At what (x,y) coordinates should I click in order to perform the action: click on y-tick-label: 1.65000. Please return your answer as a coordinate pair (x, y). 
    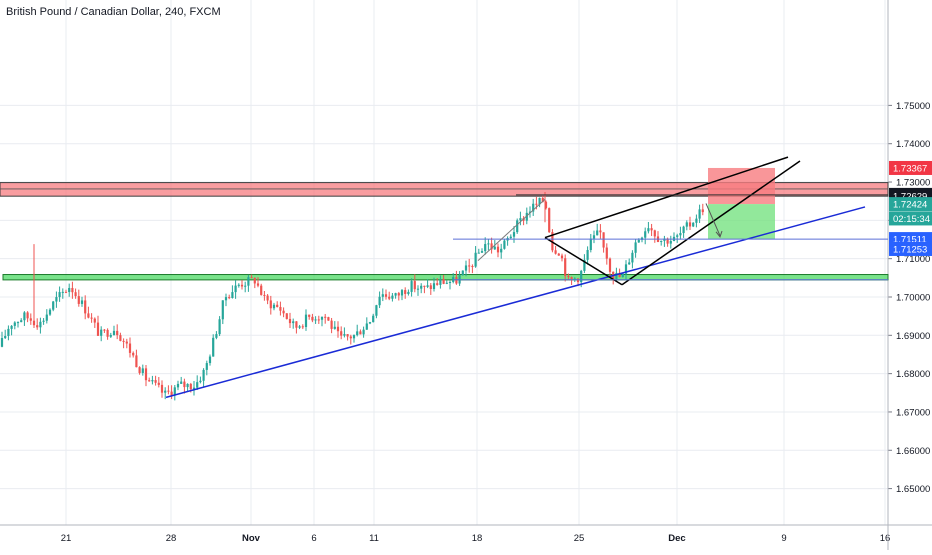
    Looking at the image, I should click on (913, 489).